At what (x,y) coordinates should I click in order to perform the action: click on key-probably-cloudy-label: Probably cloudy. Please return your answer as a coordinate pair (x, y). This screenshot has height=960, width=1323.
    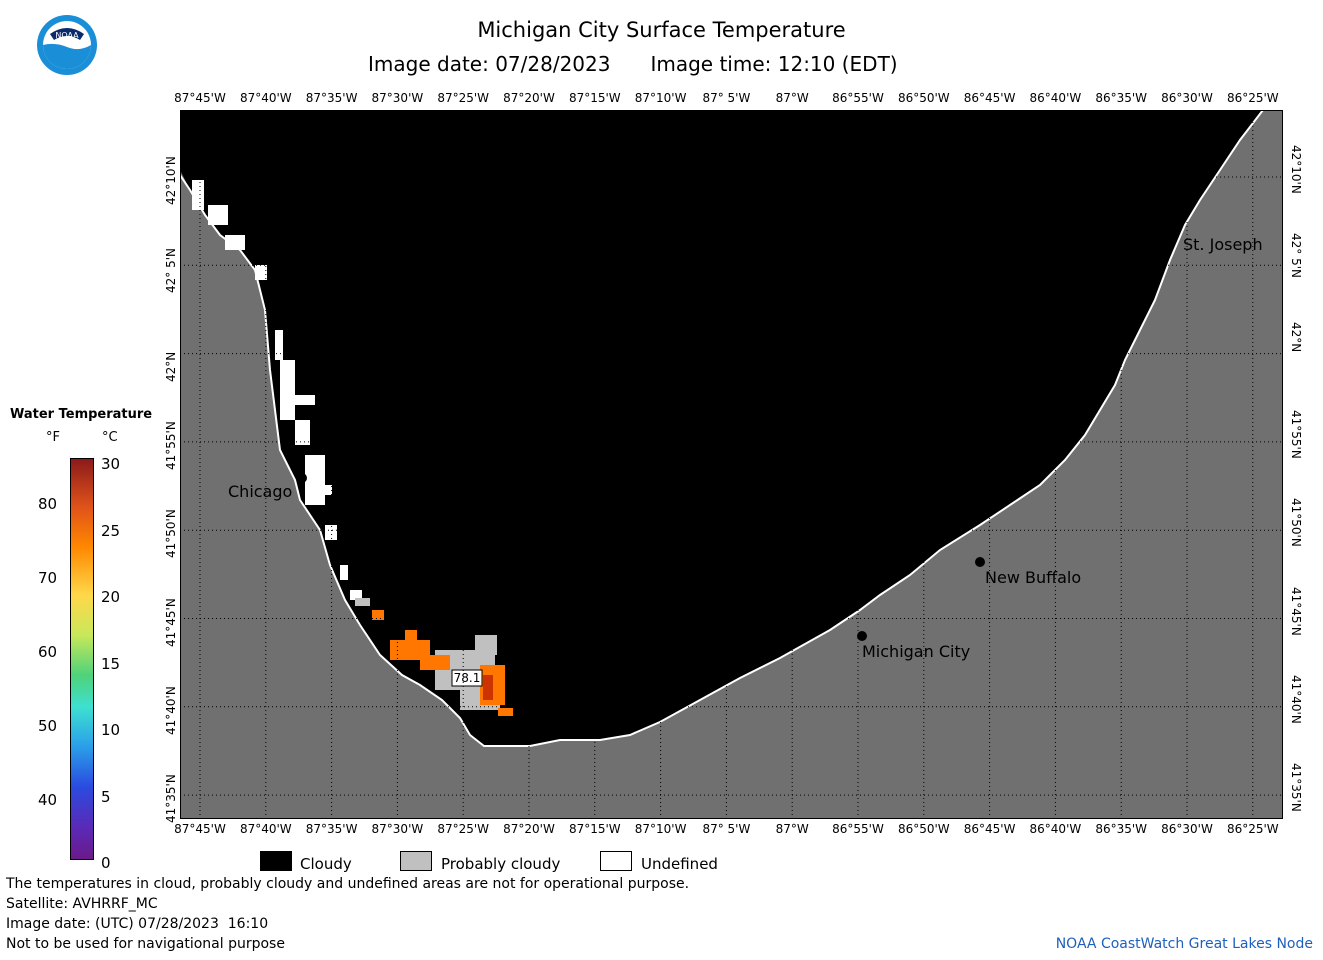
    Looking at the image, I should click on (501, 864).